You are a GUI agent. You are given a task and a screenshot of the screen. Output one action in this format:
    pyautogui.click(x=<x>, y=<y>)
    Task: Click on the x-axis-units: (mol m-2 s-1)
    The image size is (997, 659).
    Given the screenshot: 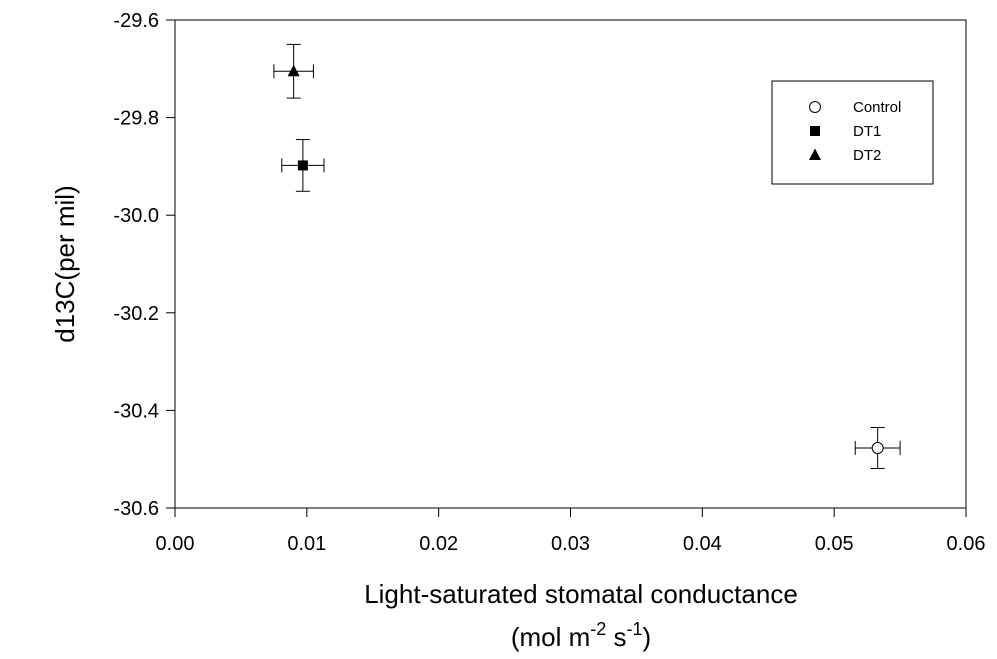 What is the action you would take?
    pyautogui.click(x=581, y=635)
    